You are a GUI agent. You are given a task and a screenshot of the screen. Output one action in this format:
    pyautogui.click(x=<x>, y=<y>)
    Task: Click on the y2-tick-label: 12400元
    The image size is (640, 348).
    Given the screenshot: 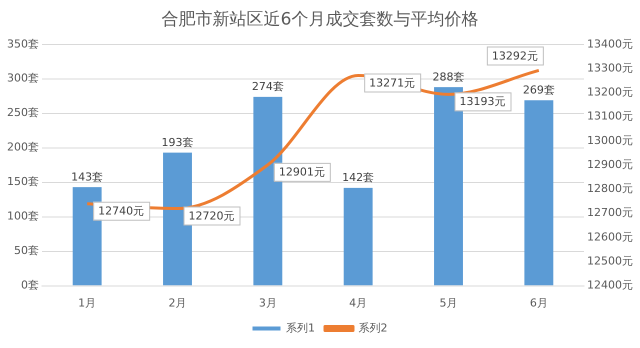 What is the action you would take?
    pyautogui.click(x=610, y=285)
    